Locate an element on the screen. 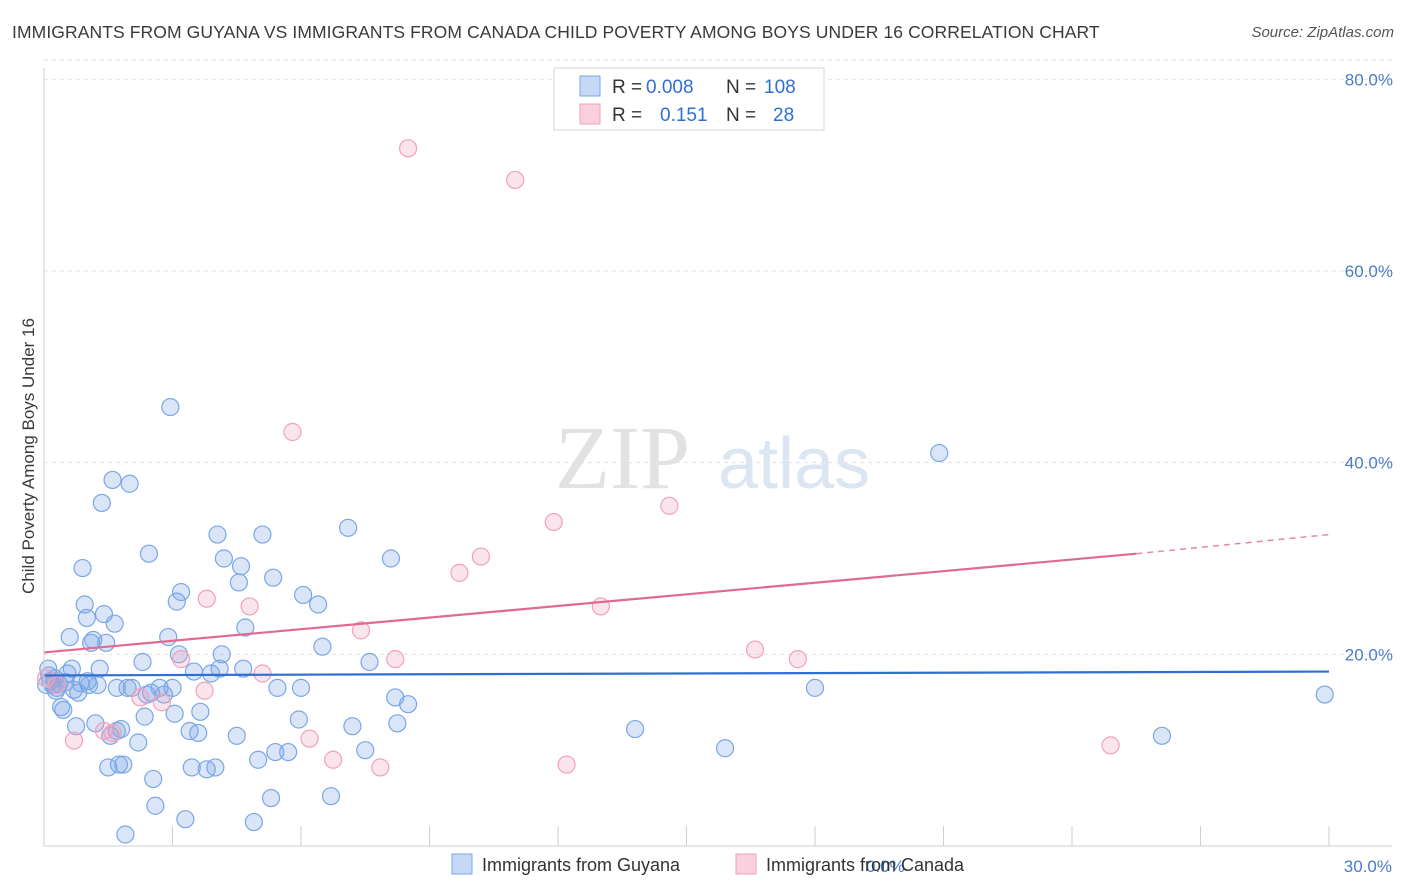  stats-swatch-canada is located at coordinates (590, 114).